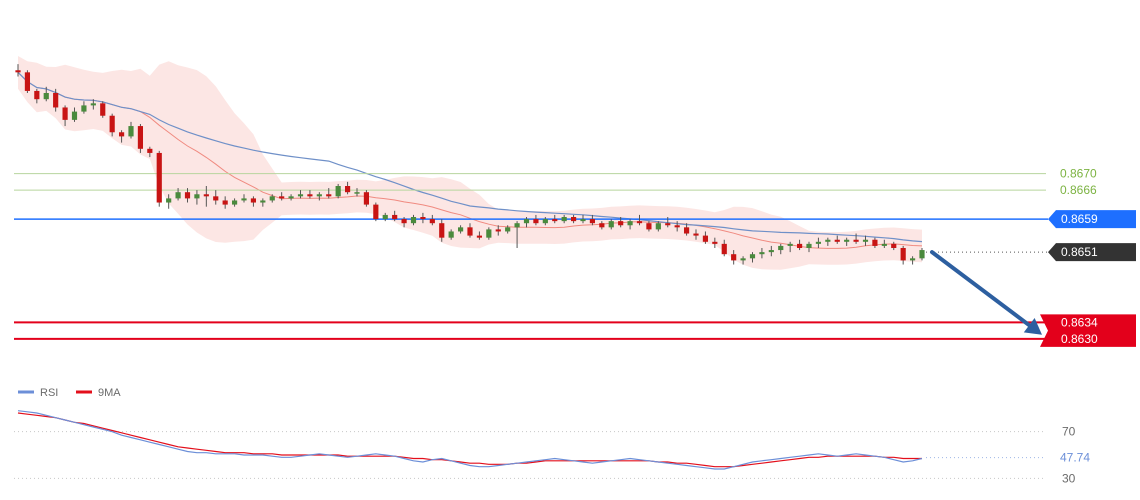 This screenshot has width=1140, height=500. Describe the element at coordinates (1069, 432) in the screenshot. I see `rsi-level-70-label: 70` at that location.